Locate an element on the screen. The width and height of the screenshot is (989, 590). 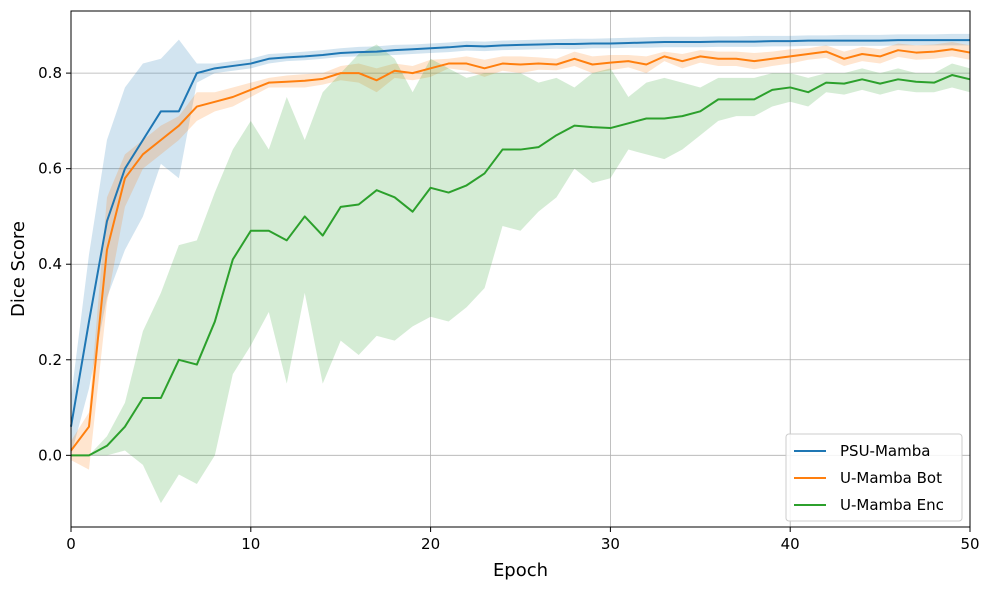
y-axis-title: Dice Score is located at coordinates (18, 269).